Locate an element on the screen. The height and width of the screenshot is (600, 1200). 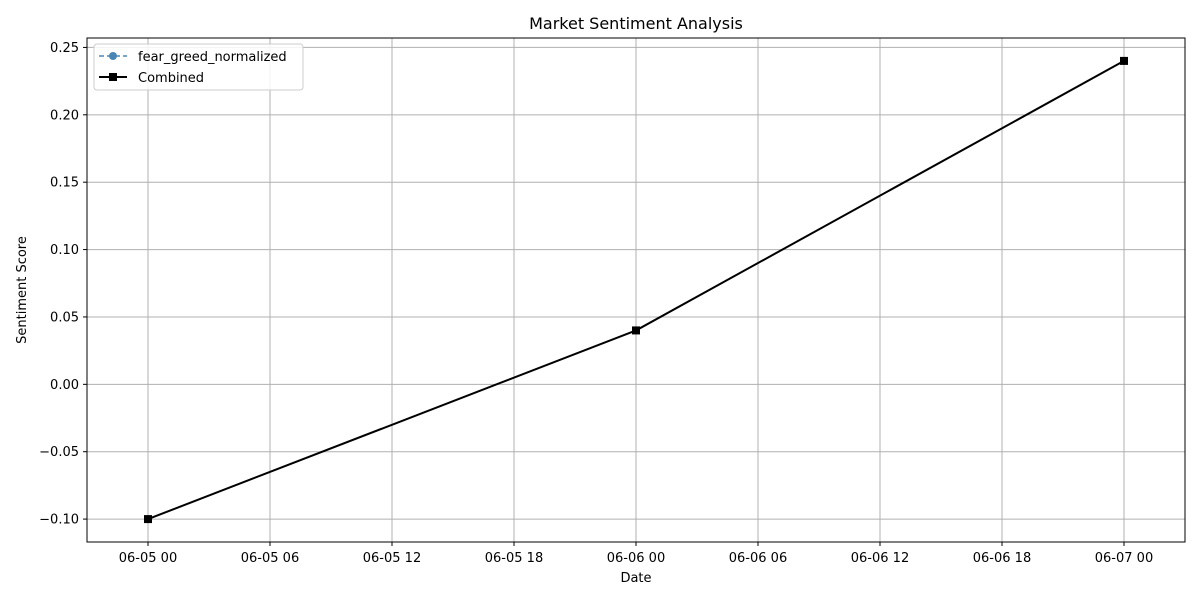
y-tick-label: 0.05 is located at coordinates (64, 317).